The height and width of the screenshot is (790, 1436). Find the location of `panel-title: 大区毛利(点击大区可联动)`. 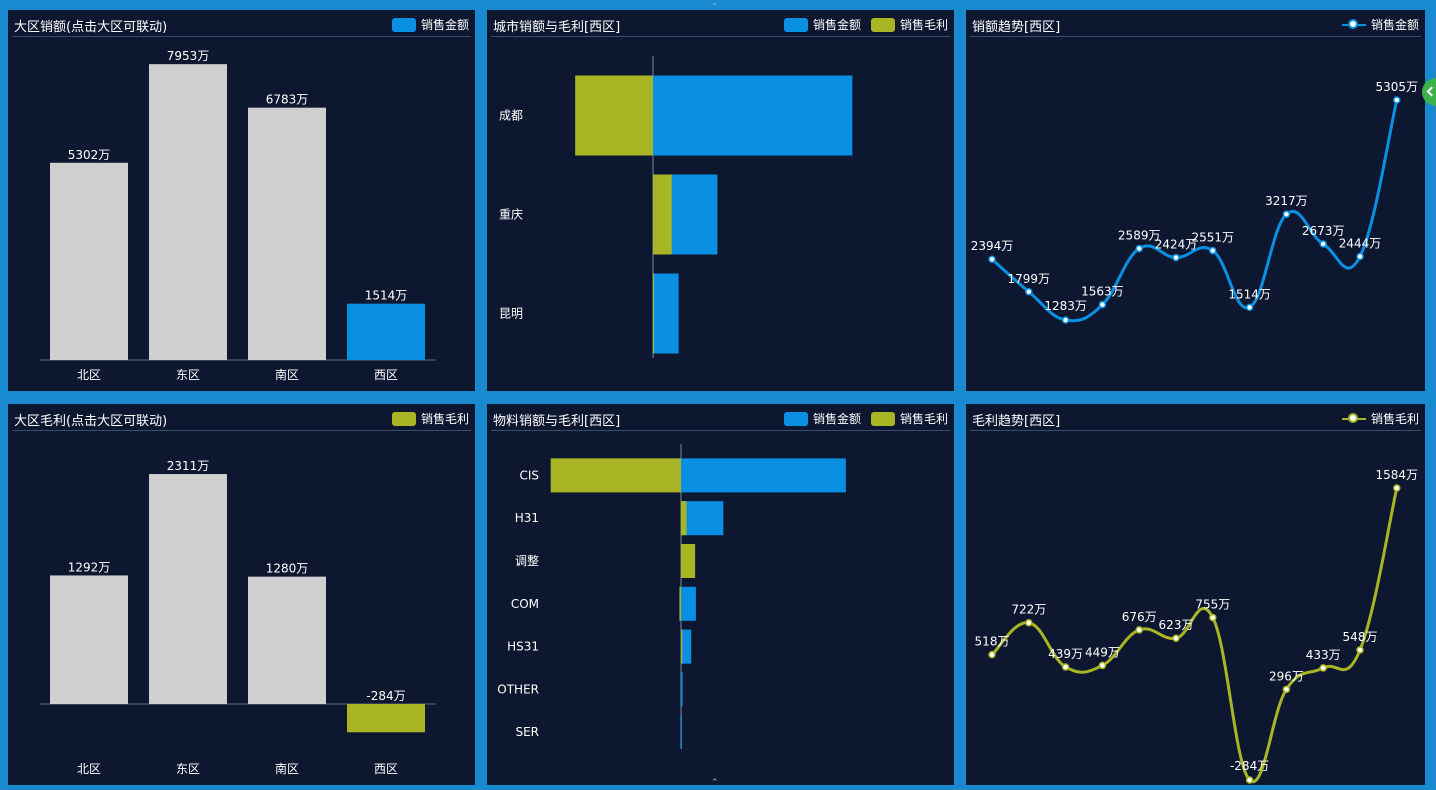

panel-title: 大区毛利(点击大区可联动) is located at coordinates (91, 421).